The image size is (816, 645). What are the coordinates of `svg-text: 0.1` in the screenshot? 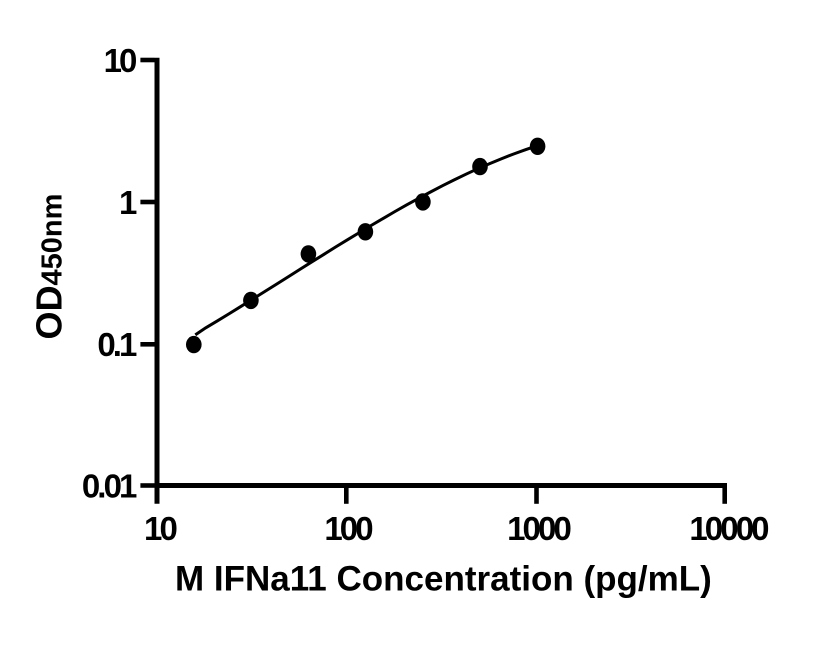 It's located at (117, 344).